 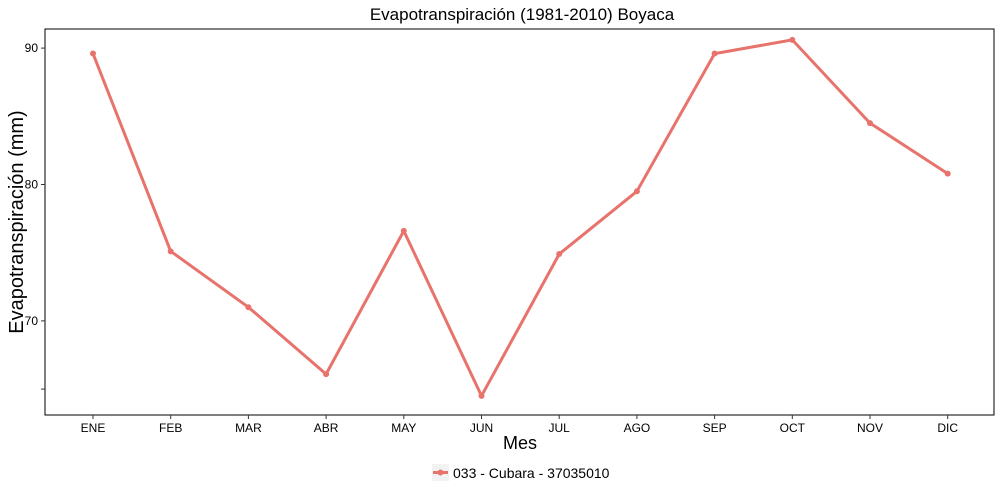 I want to click on legend-label: 033 - Cubara - 37035010, so click(x=531, y=473).